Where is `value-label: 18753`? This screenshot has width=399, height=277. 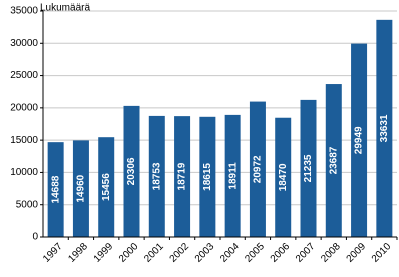 value-label: 18753 is located at coordinates (156, 176).